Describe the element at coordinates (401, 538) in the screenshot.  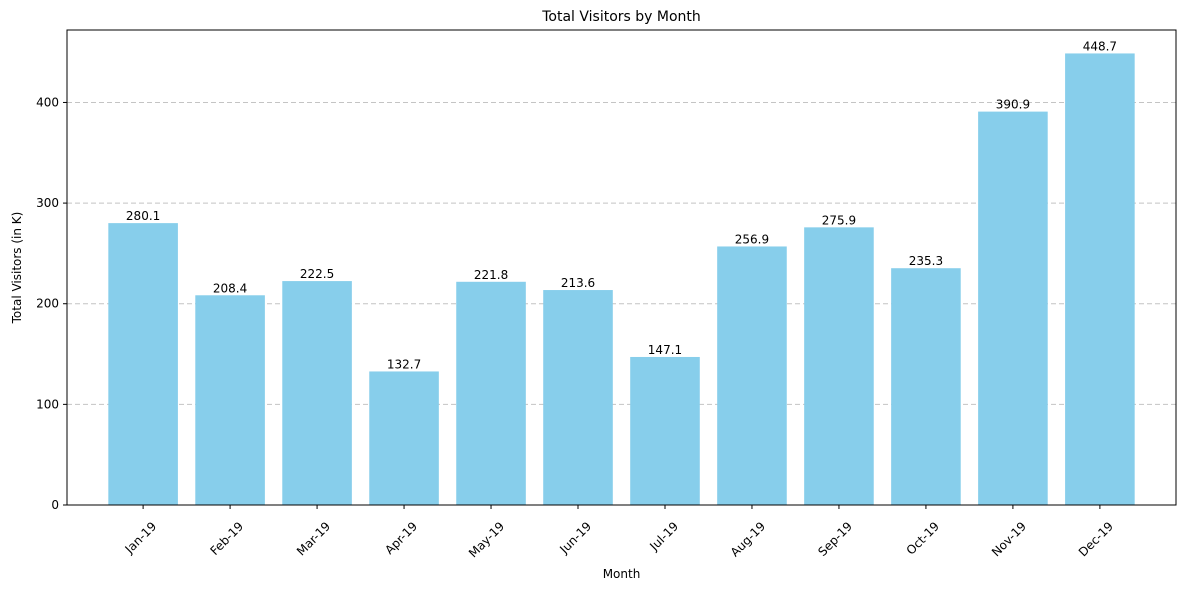
I see `x-tick-label: Apr-19` at that location.